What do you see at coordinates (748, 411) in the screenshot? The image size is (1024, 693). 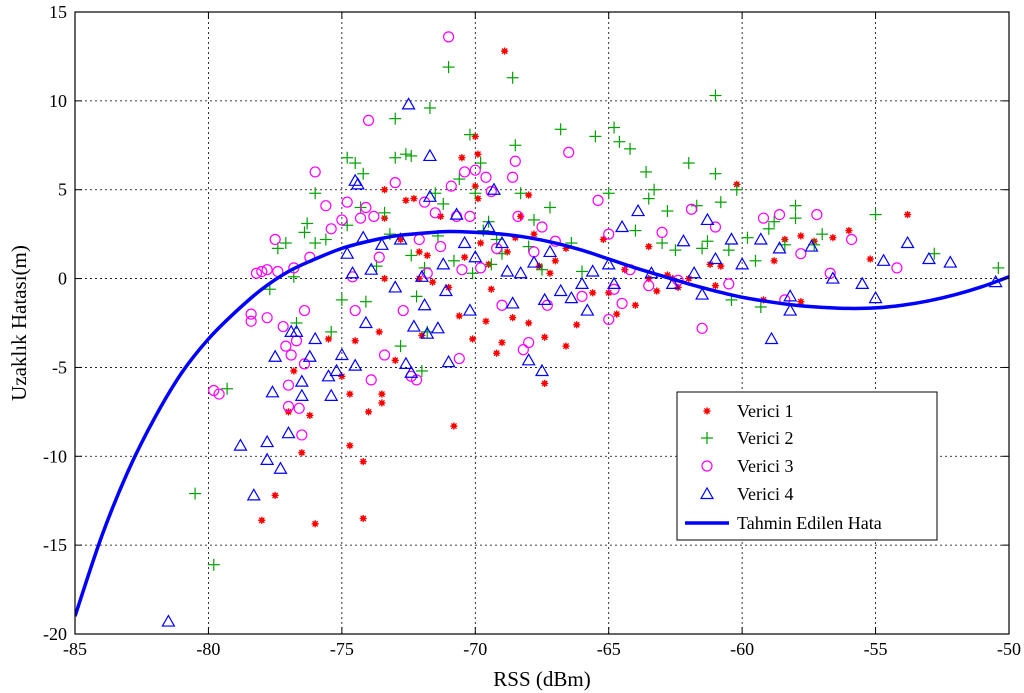 I see `legend-item-verici-1: Verici 1` at bounding box center [748, 411].